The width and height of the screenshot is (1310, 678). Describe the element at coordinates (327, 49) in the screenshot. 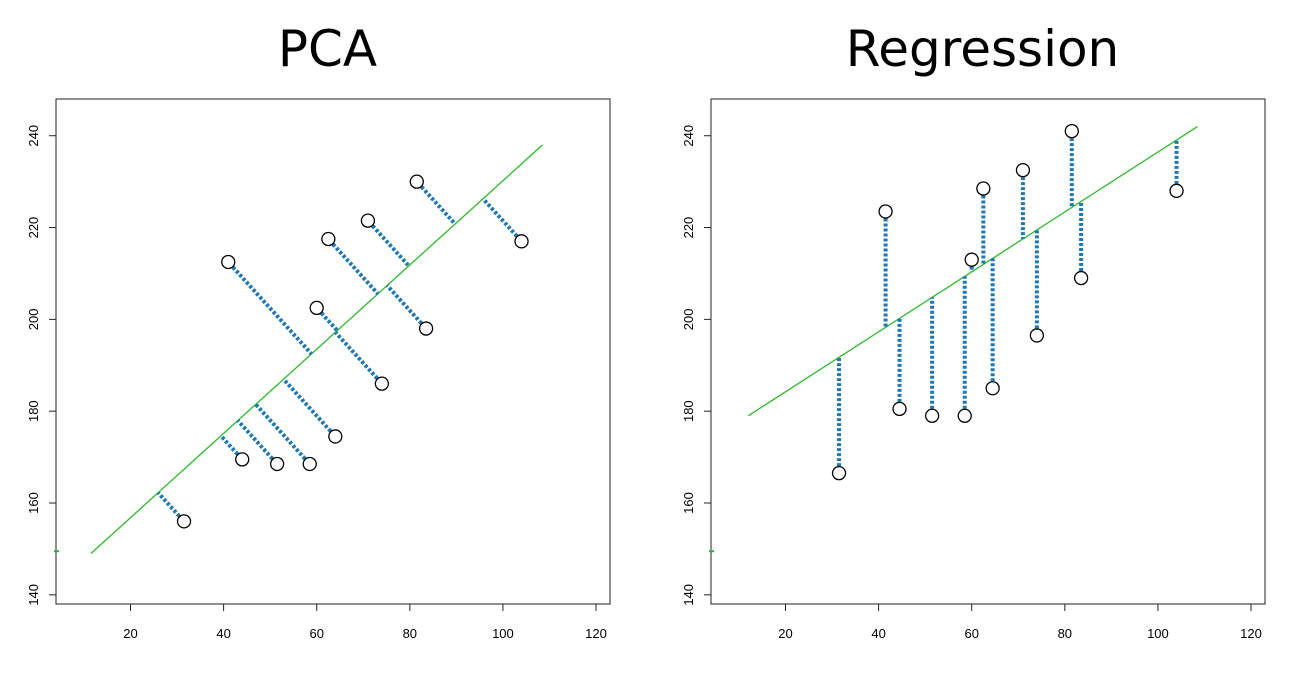

I see `chart-title: PCA` at that location.